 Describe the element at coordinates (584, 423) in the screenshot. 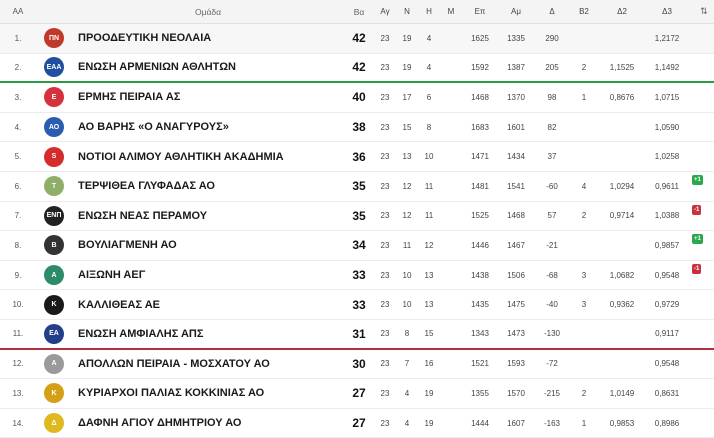

I see `b2-cell: 1` at that location.